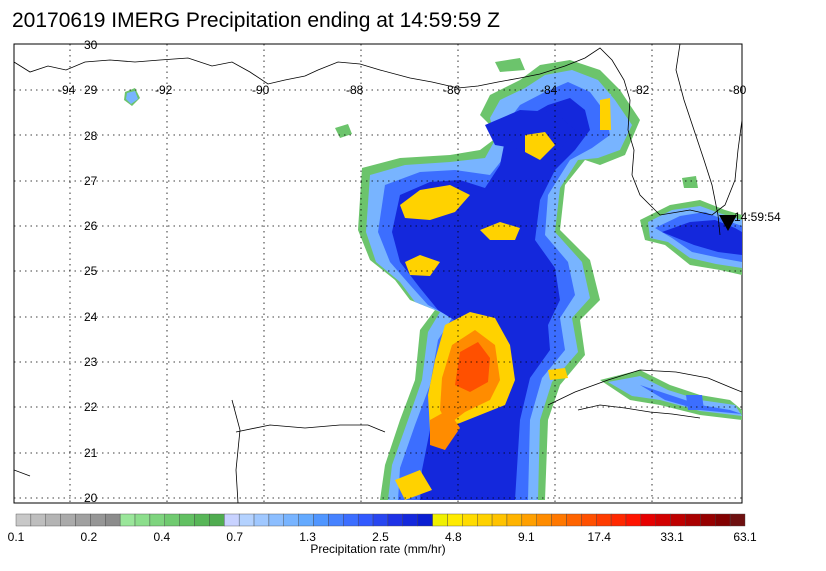 This screenshot has height=571, width=826. Describe the element at coordinates (452, 90) in the screenshot. I see `lon-label: -86` at that location.